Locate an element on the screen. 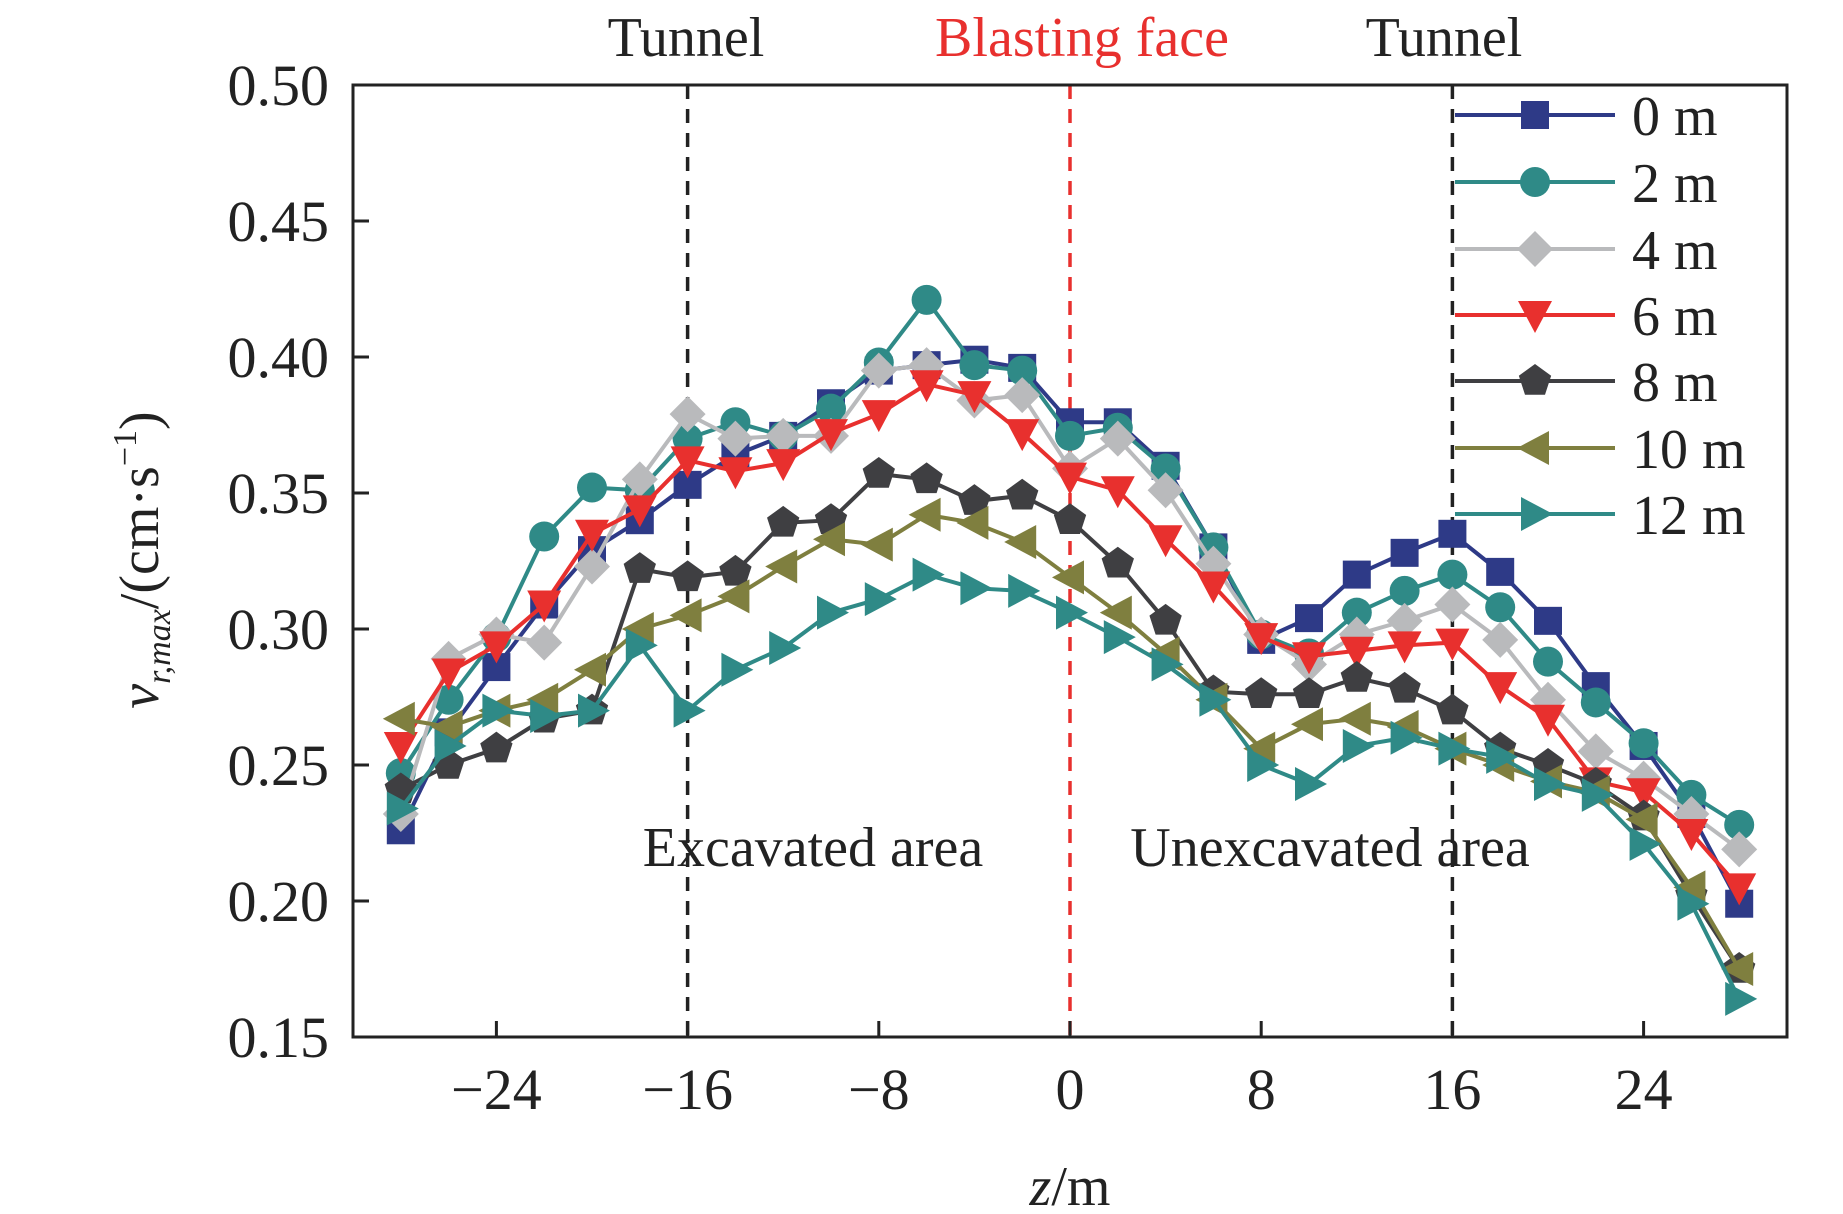 This screenshot has height=1214, width=1843. y-tick-label: 0.20 is located at coordinates (279, 901).